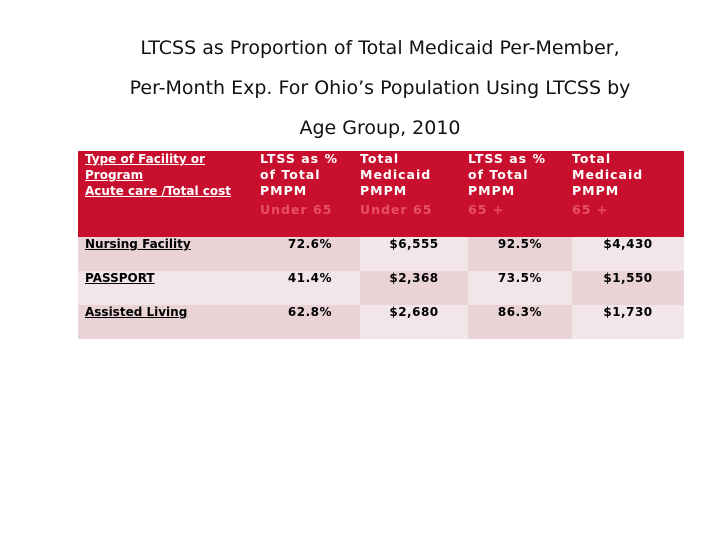 This screenshot has width=720, height=540. Describe the element at coordinates (520, 288) in the screenshot. I see `cell-ltss-65plus: 73.5%` at that location.